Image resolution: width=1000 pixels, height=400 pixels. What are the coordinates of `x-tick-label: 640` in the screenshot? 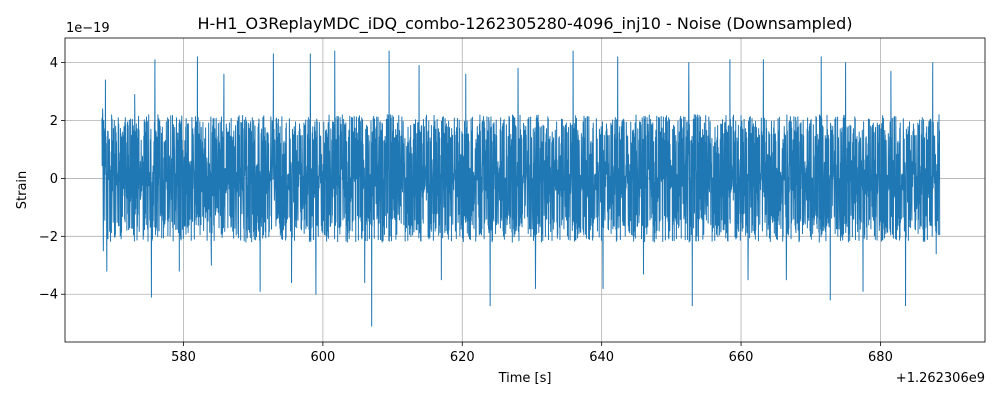 It's located at (601, 357).